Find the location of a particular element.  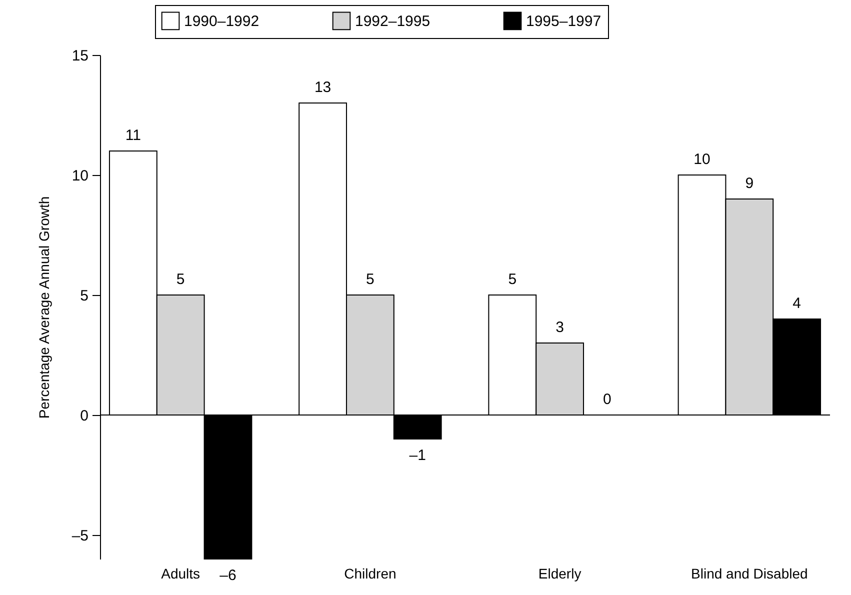

y-tick-label: 15 is located at coordinates (80, 56).